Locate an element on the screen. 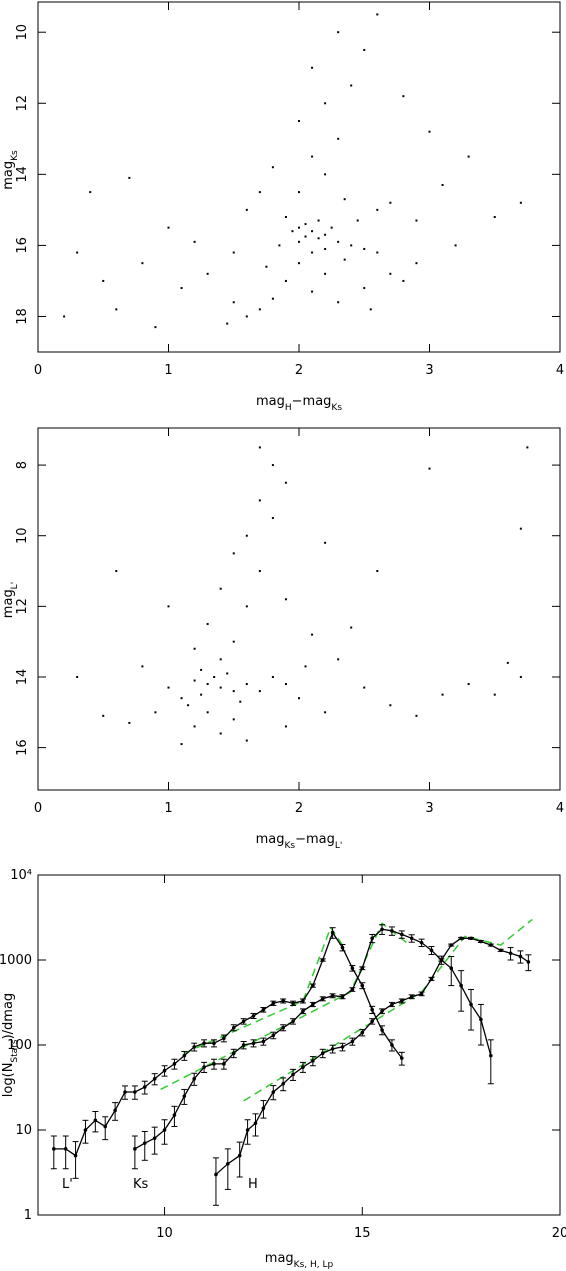  axis-label: log(NStars)/dmag is located at coordinates (10, 1045).